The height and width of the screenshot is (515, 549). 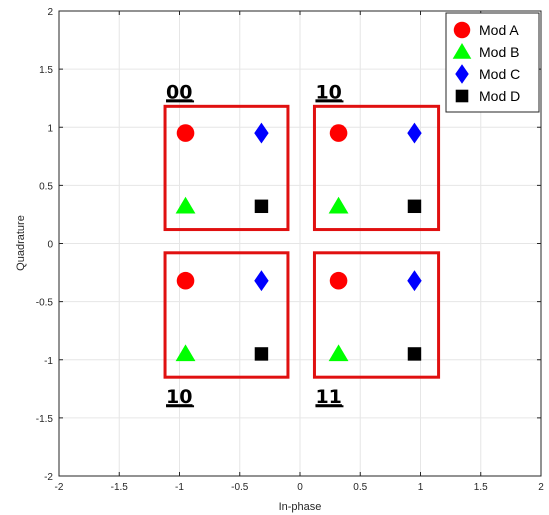 I want to click on legend-label-mod-c: Mod C, so click(x=499, y=74).